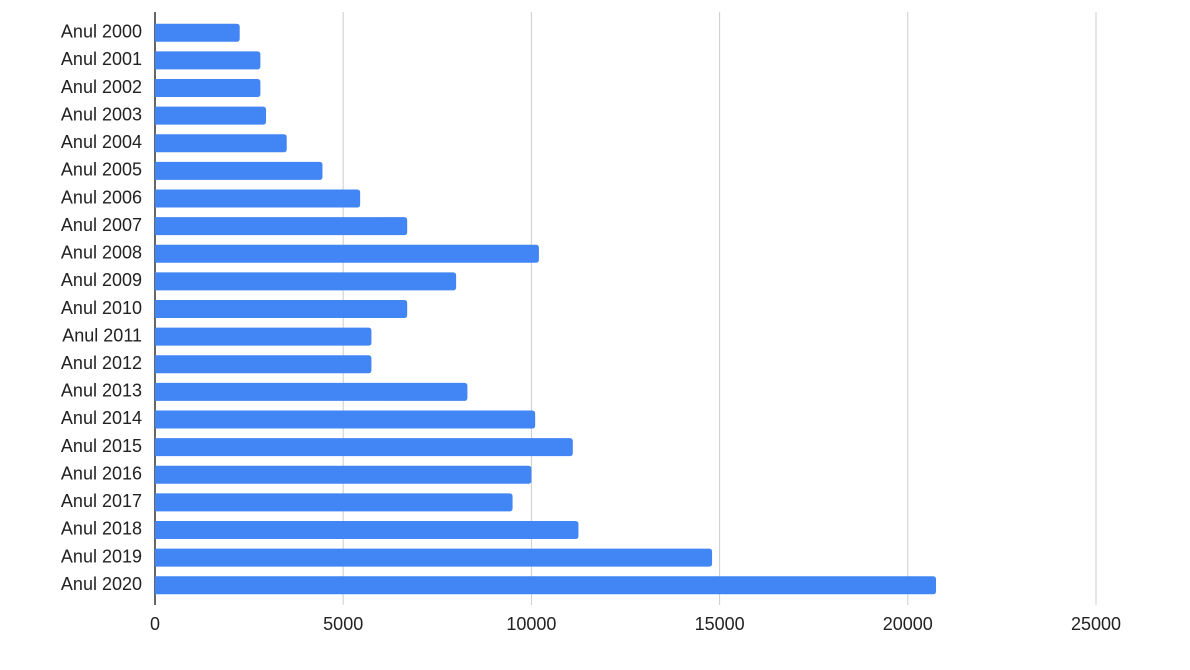 The width and height of the screenshot is (1190, 670). I want to click on y-tick-label: Anul 2001, so click(101, 59).